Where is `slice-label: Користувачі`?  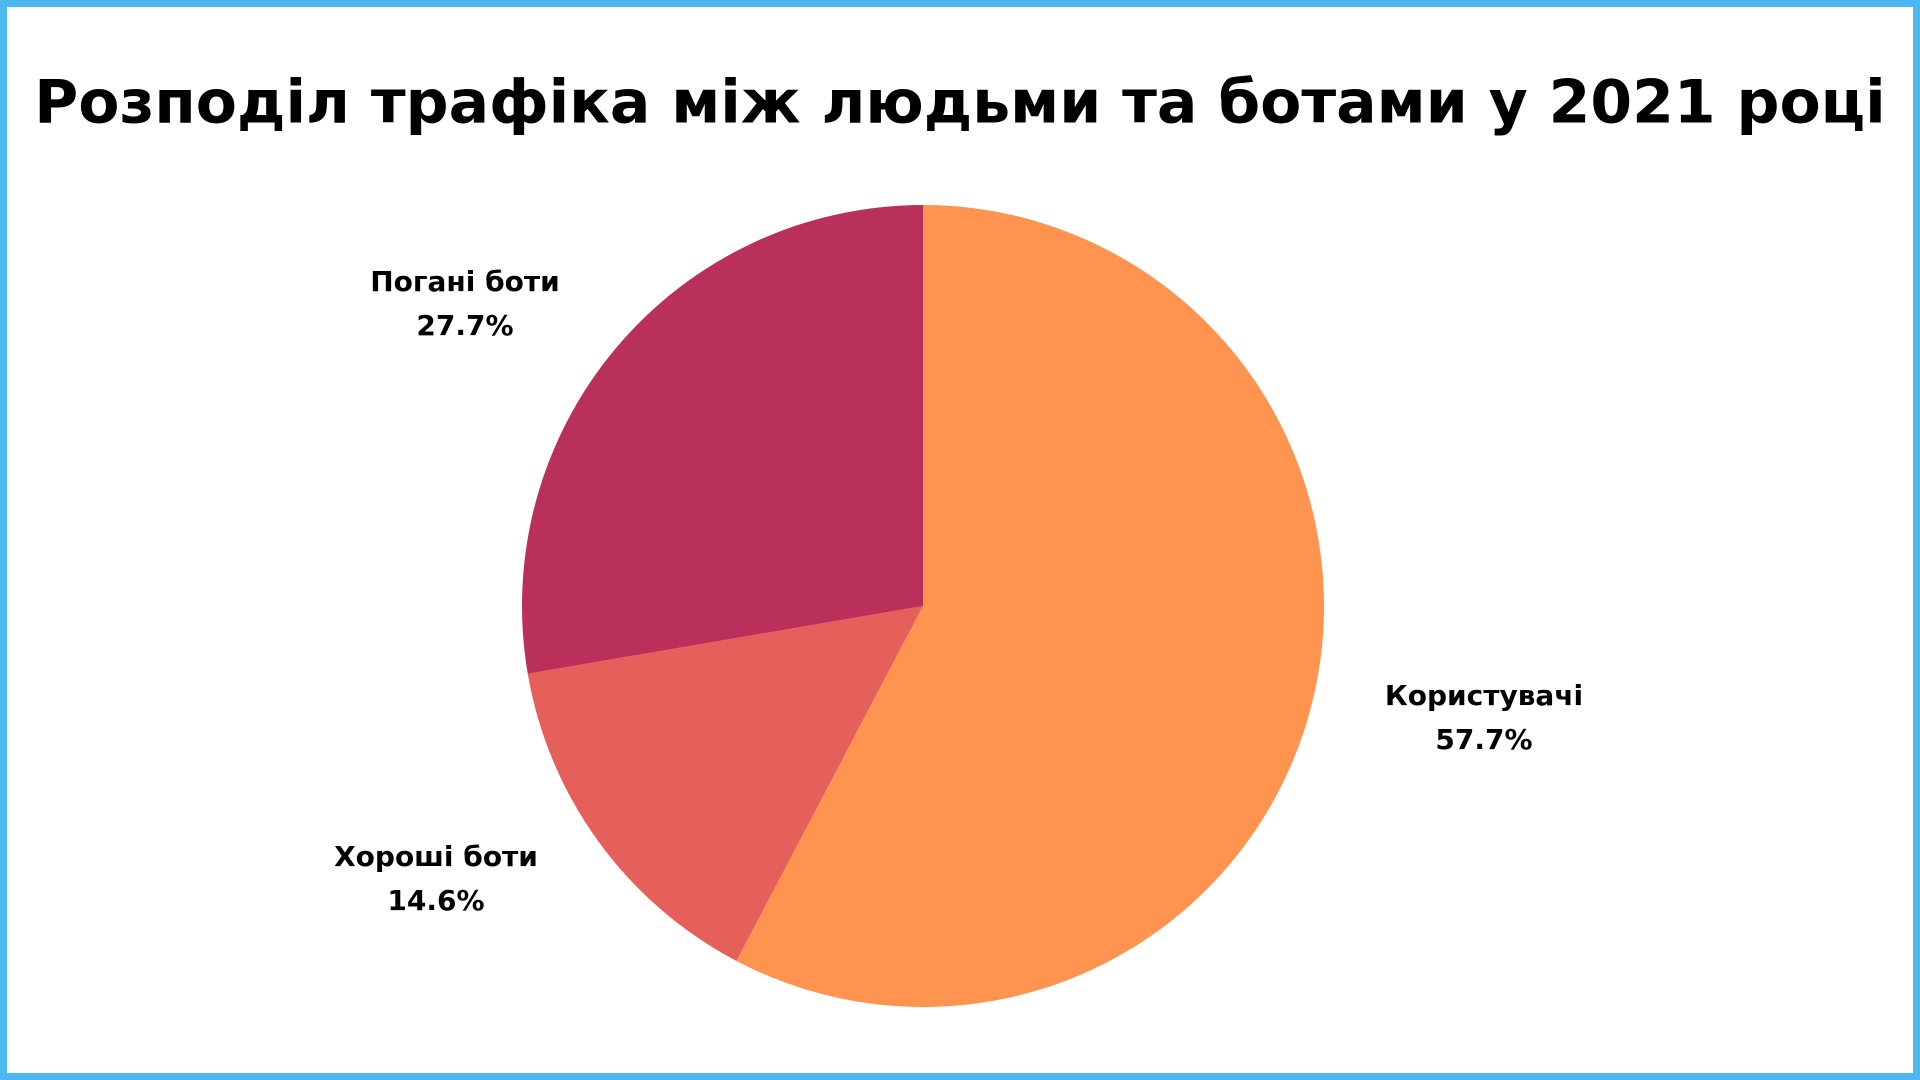
slice-label: Користувачі is located at coordinates (1484, 695).